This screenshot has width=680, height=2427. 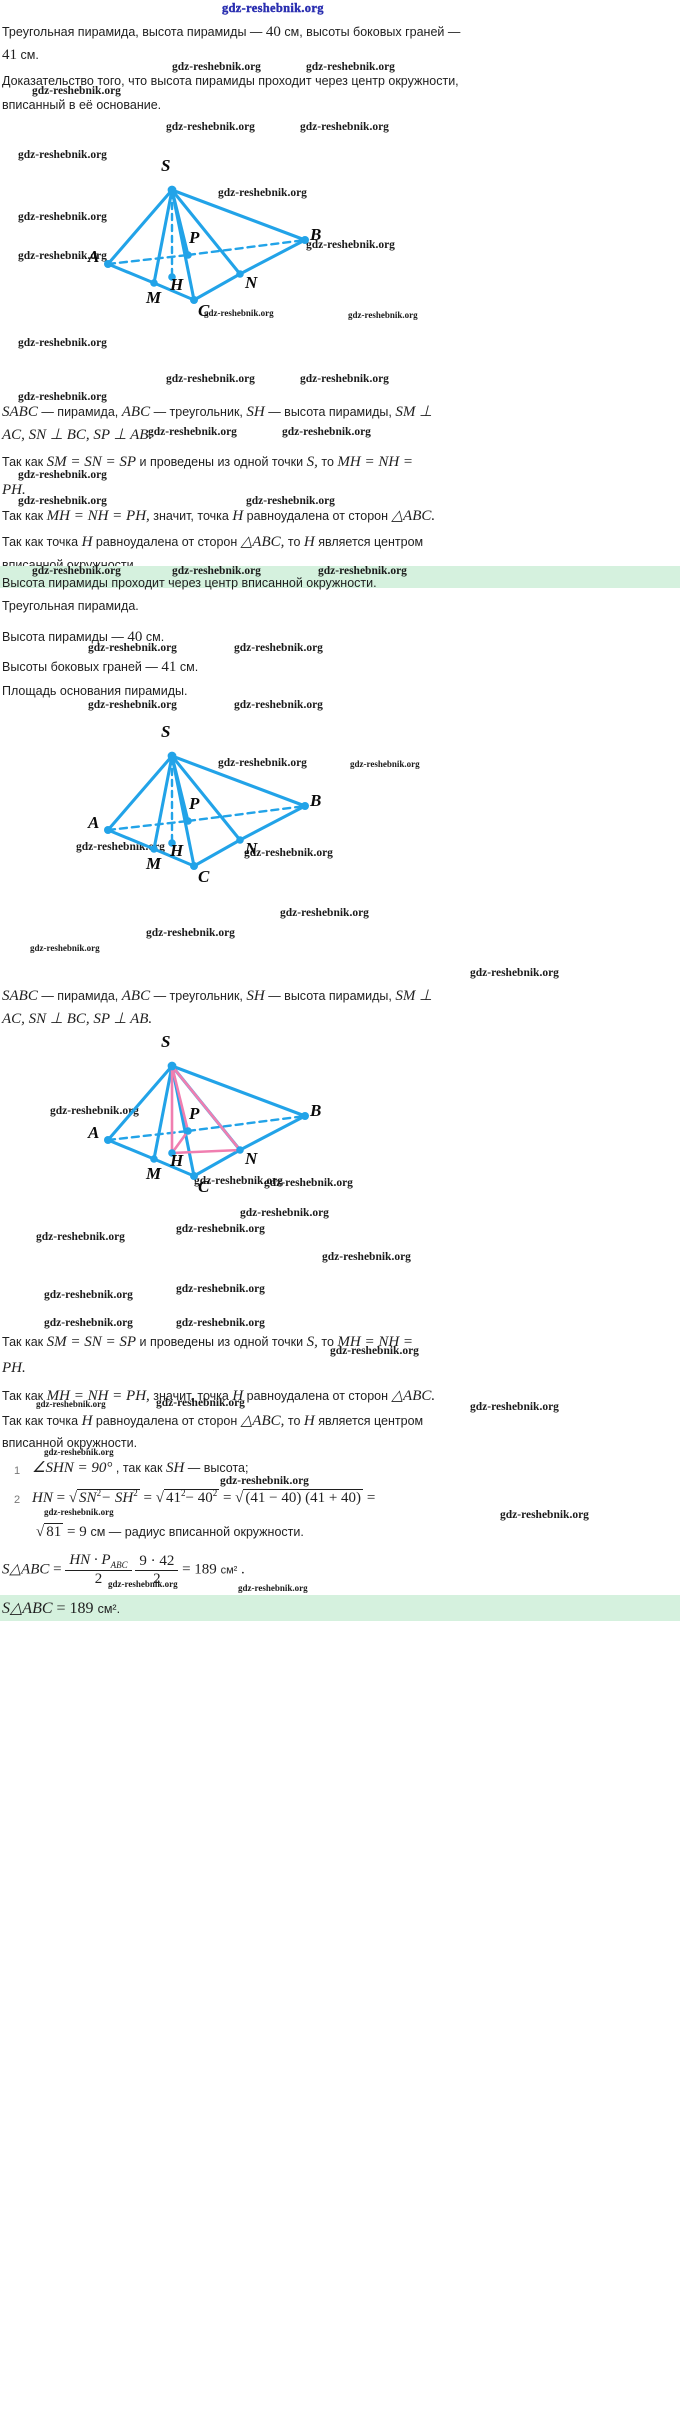 What do you see at coordinates (194, 237) in the screenshot?
I see `figure1-label-P: P` at bounding box center [194, 237].